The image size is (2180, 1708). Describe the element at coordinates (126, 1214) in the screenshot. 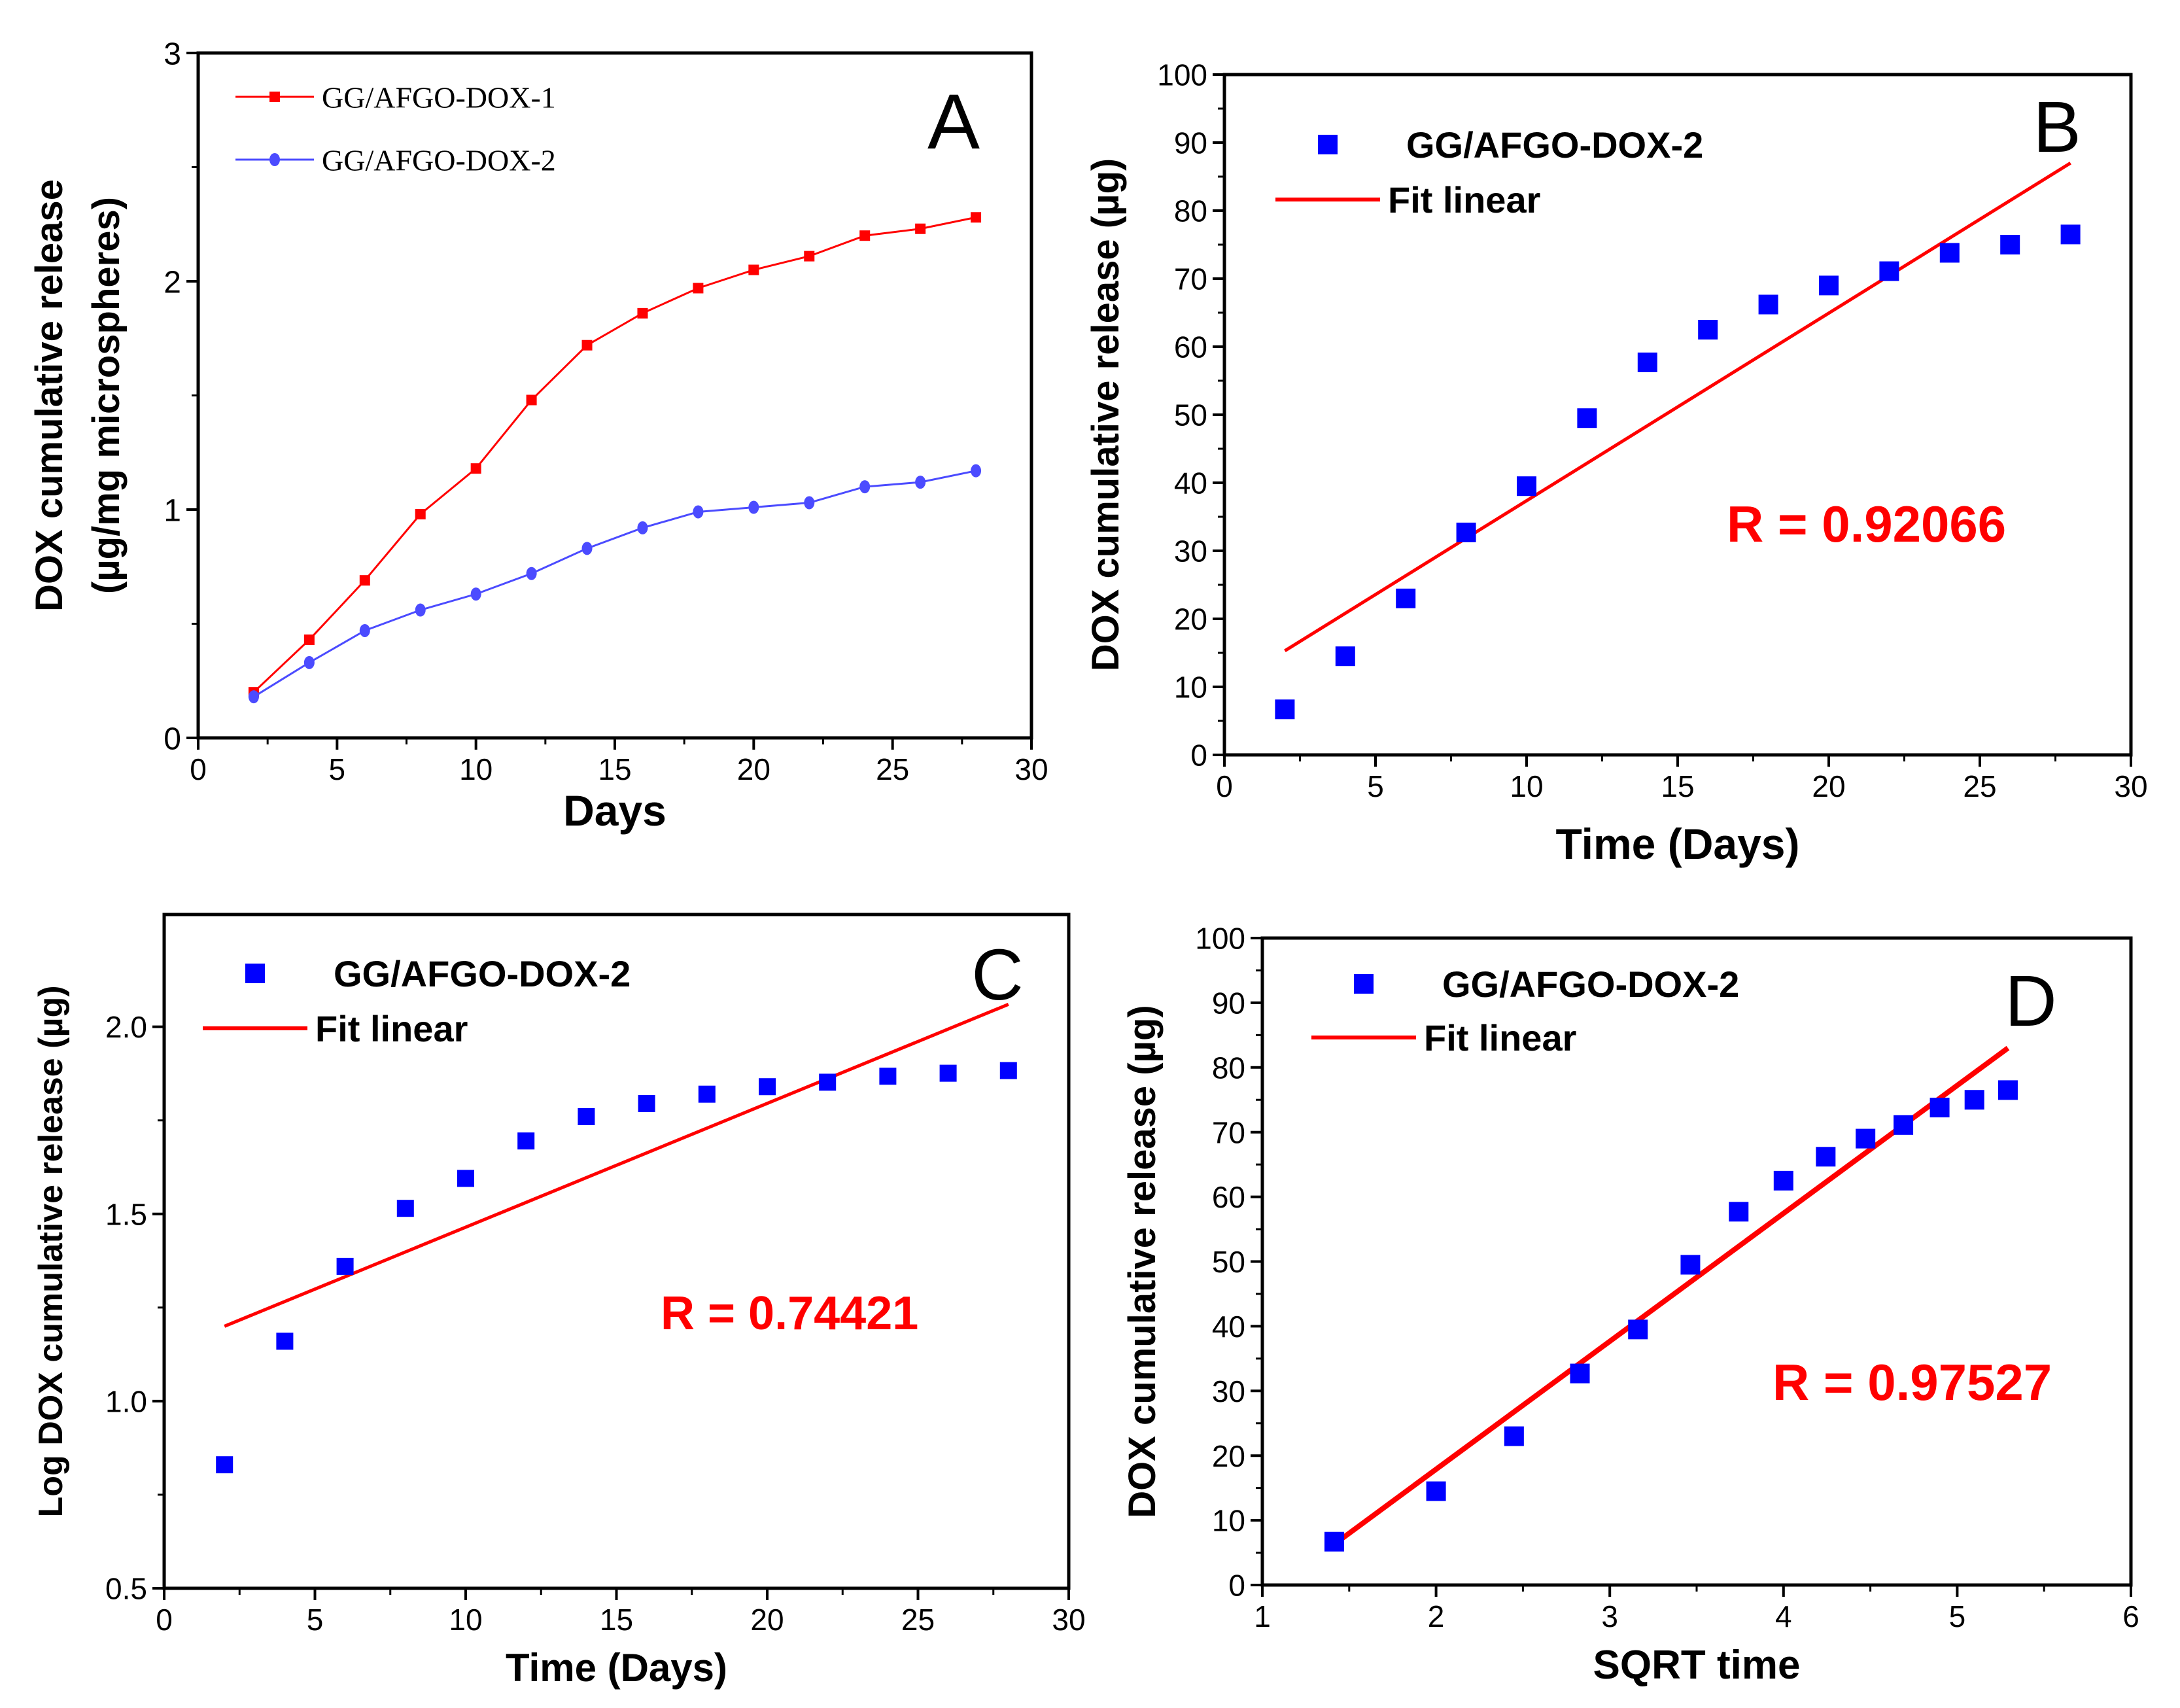

I see `y-tick-label: 1.5` at that location.